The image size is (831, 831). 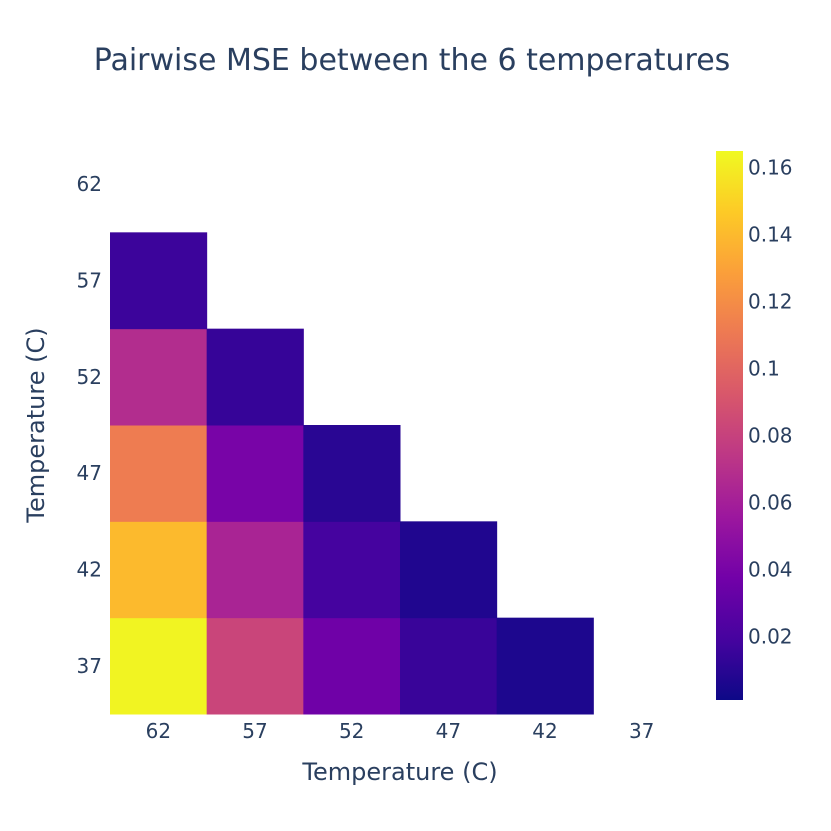 What do you see at coordinates (36, 425) in the screenshot?
I see `y-axis-title: Temperature (C)` at bounding box center [36, 425].